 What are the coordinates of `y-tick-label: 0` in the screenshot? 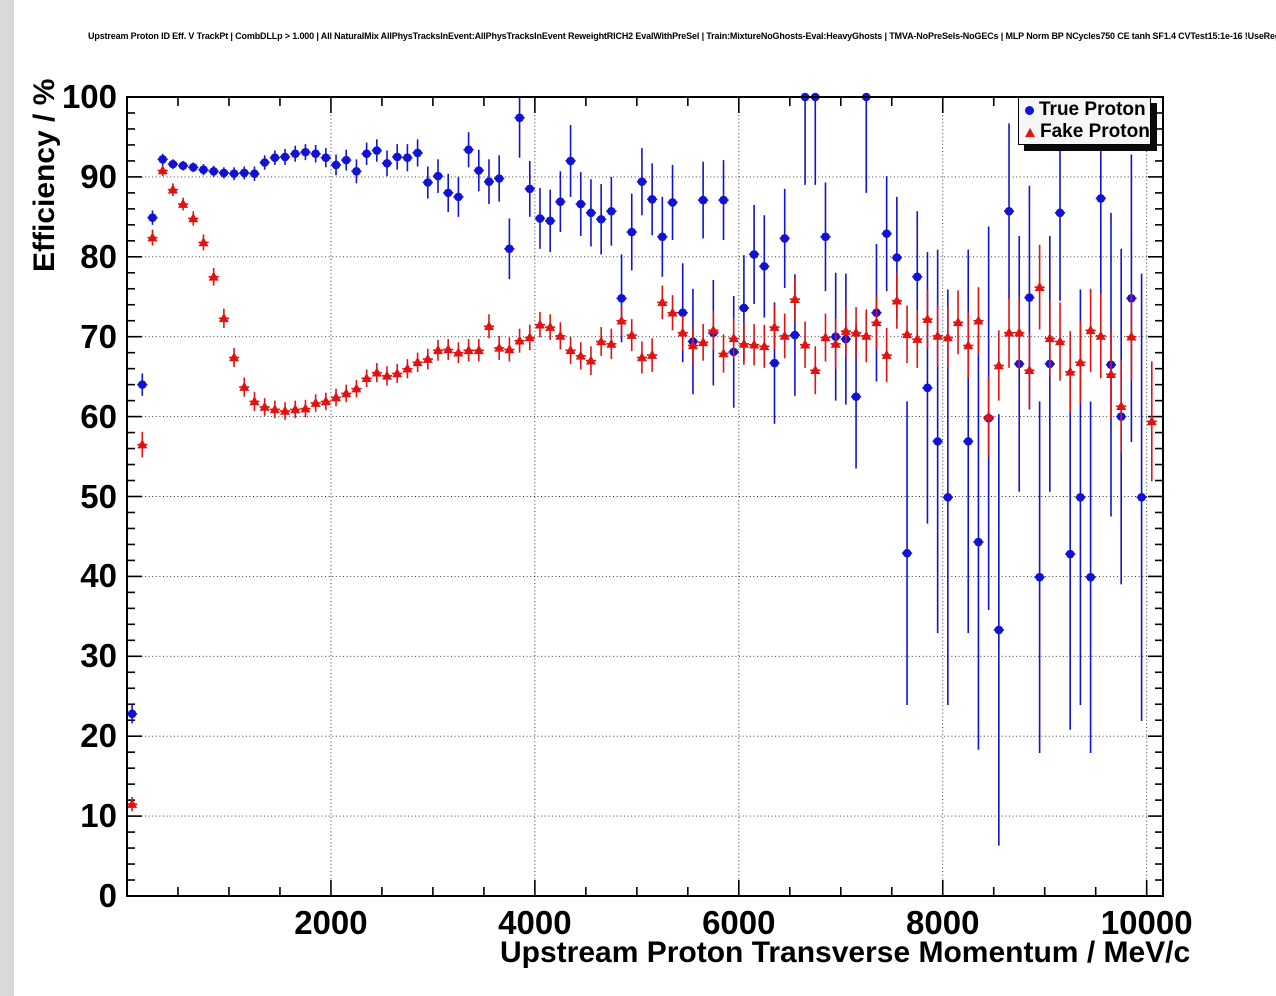 It's located at (107, 895).